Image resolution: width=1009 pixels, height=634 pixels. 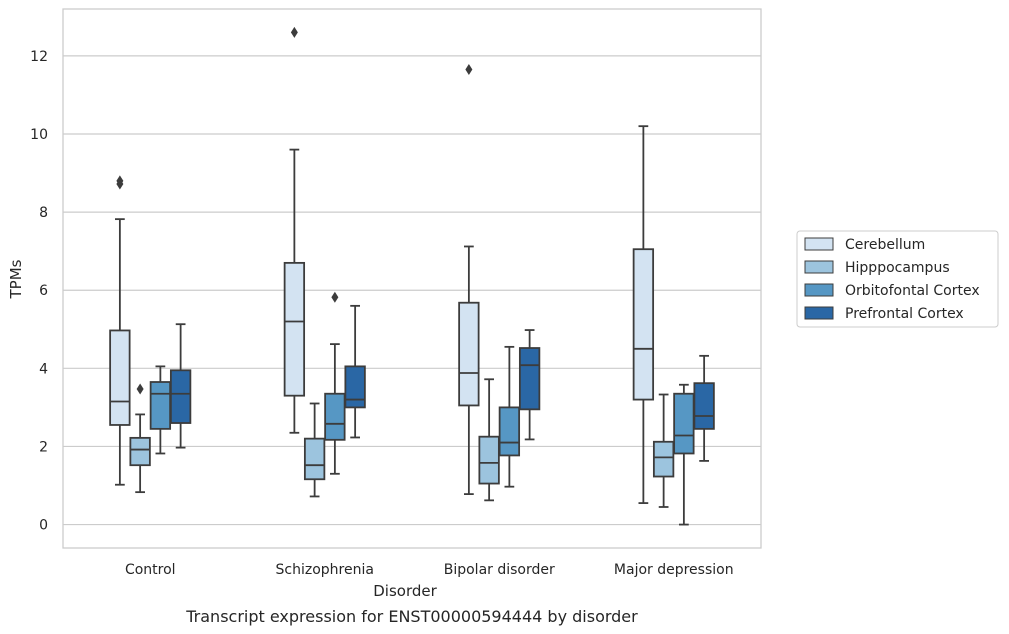 What do you see at coordinates (43, 213) in the screenshot?
I see `y-tick-label: 8` at bounding box center [43, 213].